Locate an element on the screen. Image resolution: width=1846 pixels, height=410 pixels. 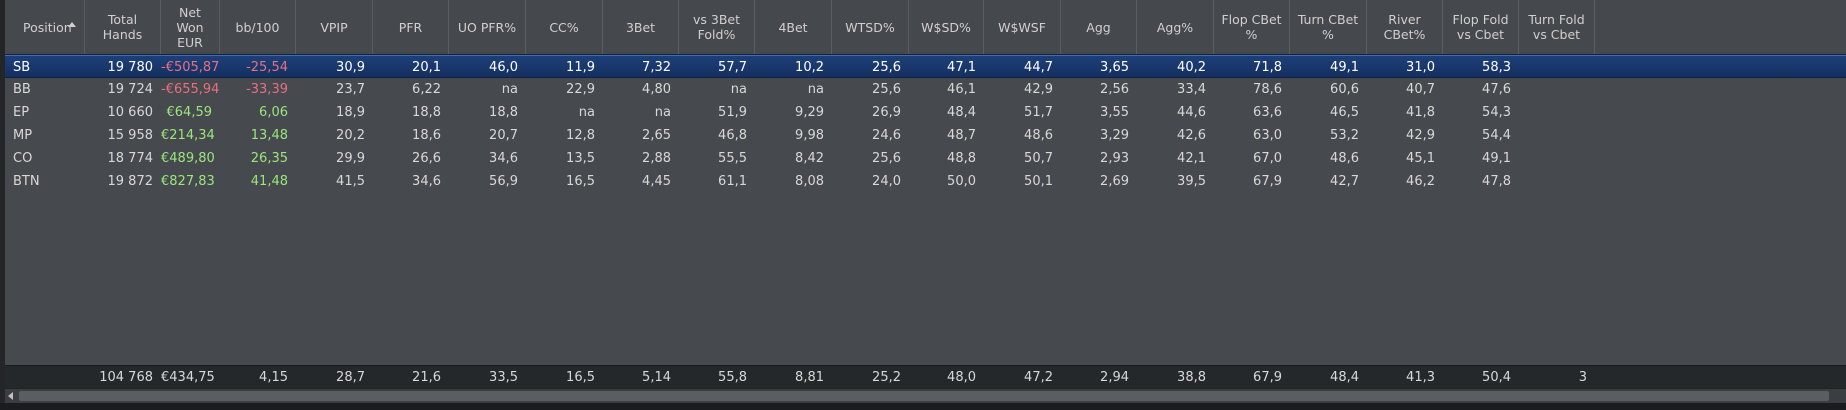
column-header: UO PFR% is located at coordinates (487, 27).